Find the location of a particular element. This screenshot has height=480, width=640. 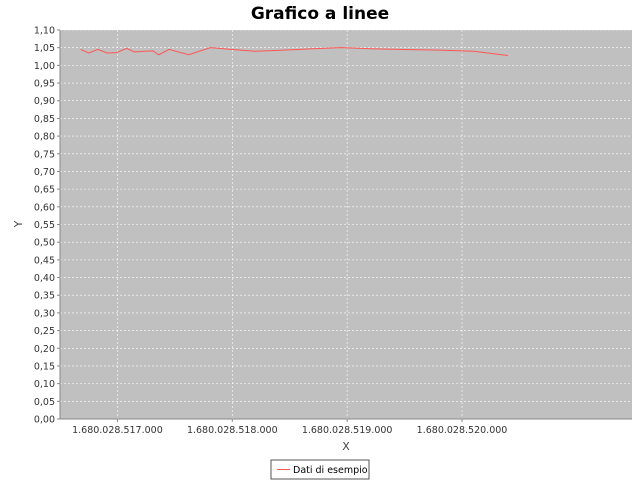

x-tick-label: 1.680.028.517.000 is located at coordinates (117, 430).